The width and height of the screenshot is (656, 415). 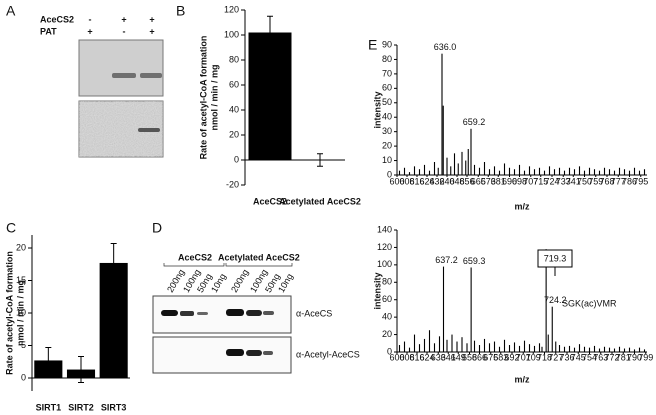 What do you see at coordinates (640, 181) in the screenshot?
I see `x-tick-label: 795` at bounding box center [640, 181].